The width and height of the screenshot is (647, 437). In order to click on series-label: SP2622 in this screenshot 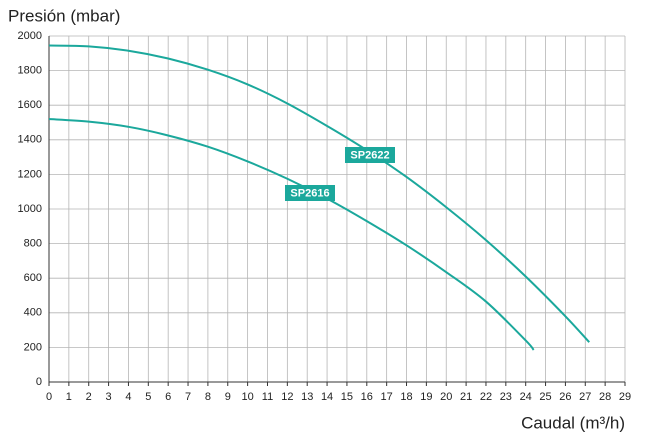, I will do `click(369, 155)`.